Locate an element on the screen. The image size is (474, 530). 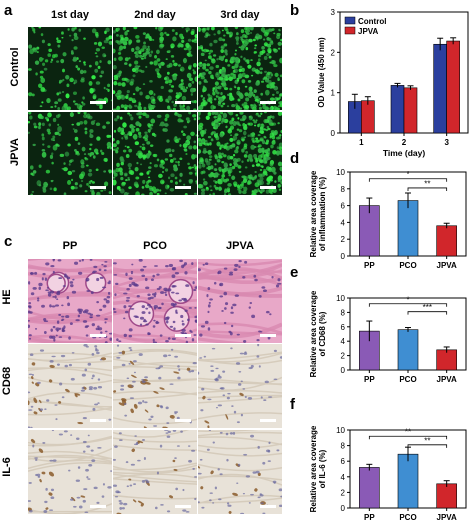
chart-b-xtick-label: 2 is located at coordinates (404, 142).